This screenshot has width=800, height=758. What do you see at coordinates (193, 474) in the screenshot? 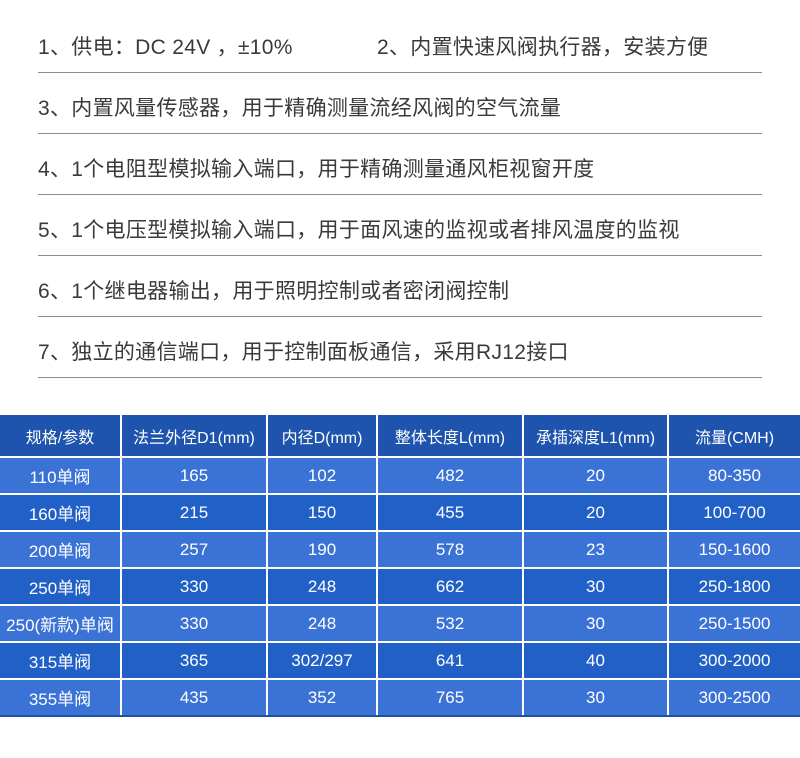
I see `table-cell: 165` at bounding box center [193, 474].